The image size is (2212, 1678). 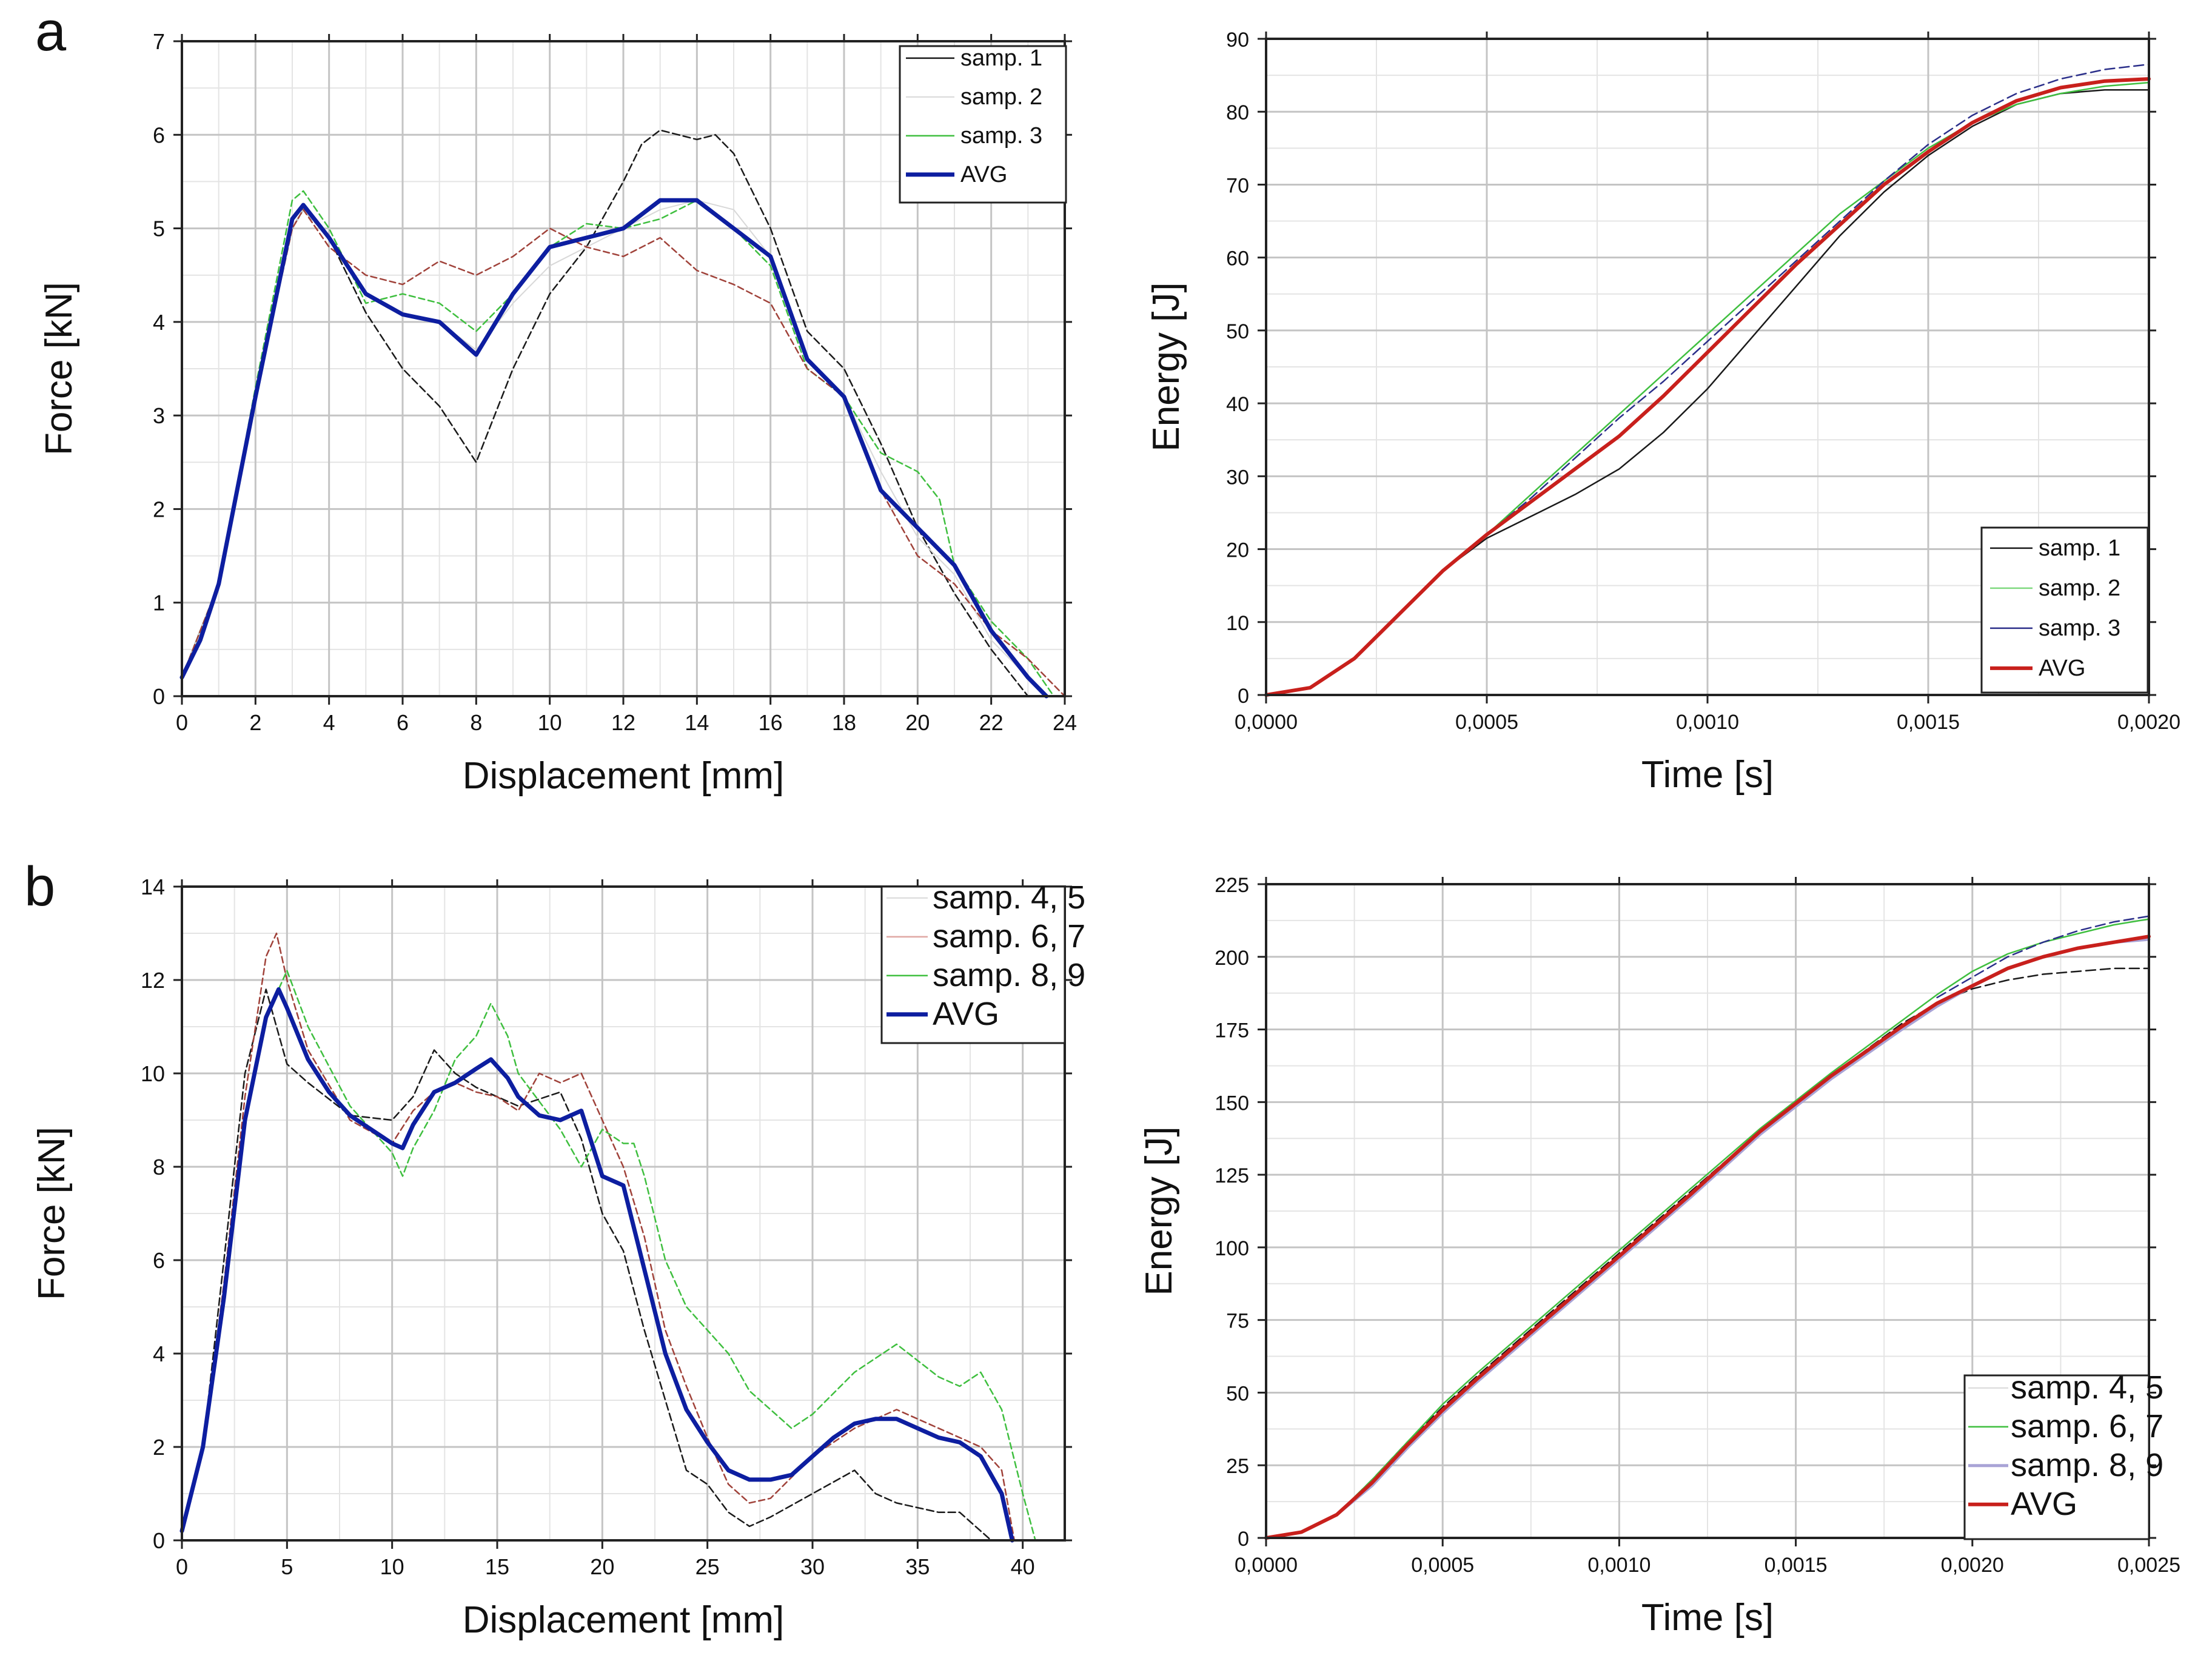 What do you see at coordinates (623, 722) in the screenshot?
I see `x-tick-label: 12` at bounding box center [623, 722].